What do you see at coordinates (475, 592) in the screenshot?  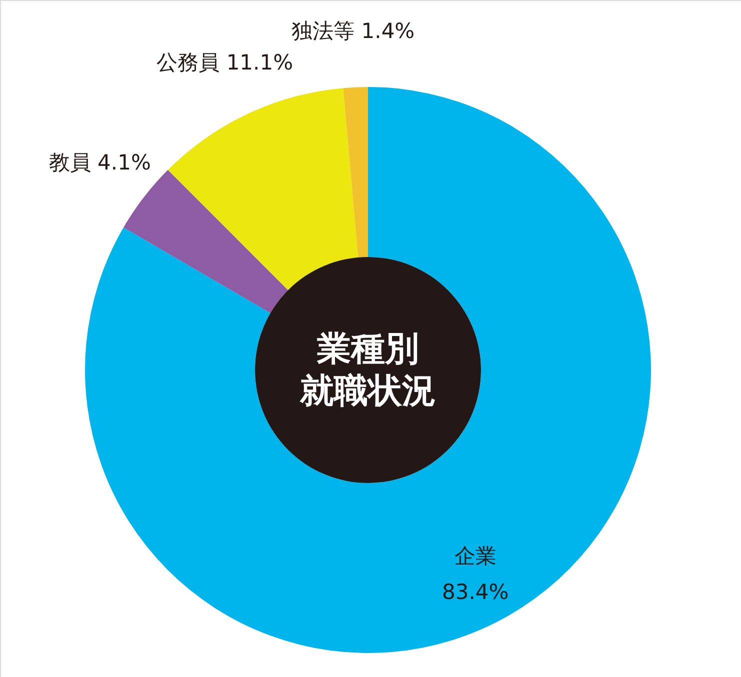 I see `data-label: 83.4%` at bounding box center [475, 592].